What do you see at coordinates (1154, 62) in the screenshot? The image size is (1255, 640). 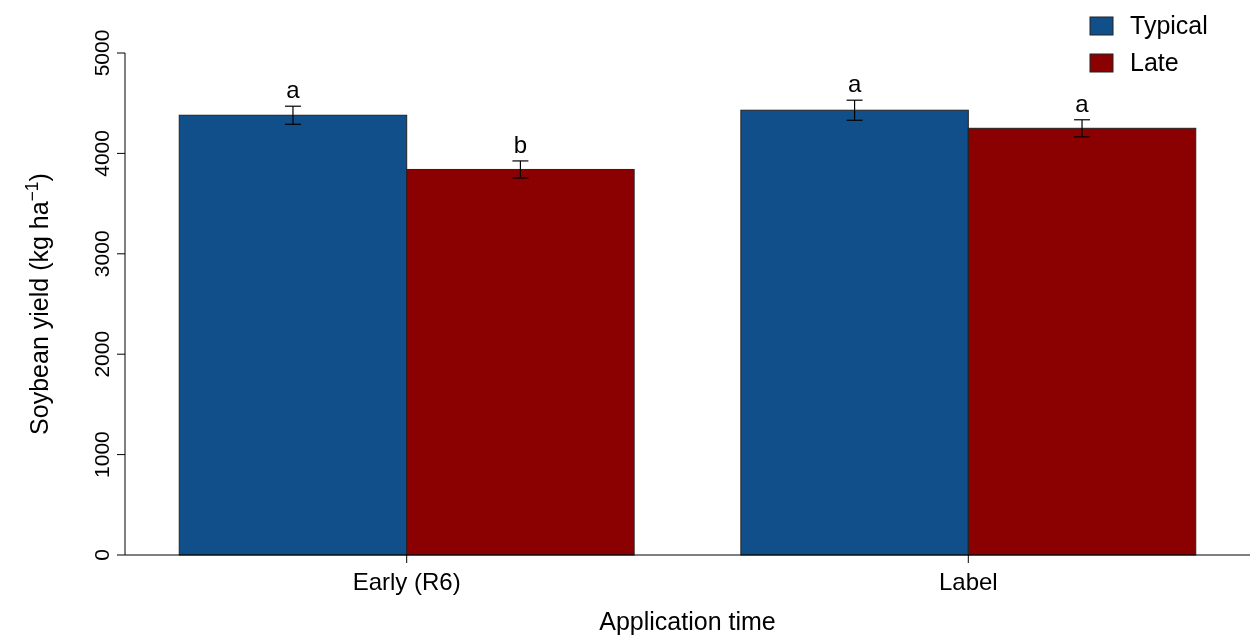 I see `legend-label: Late` at bounding box center [1154, 62].